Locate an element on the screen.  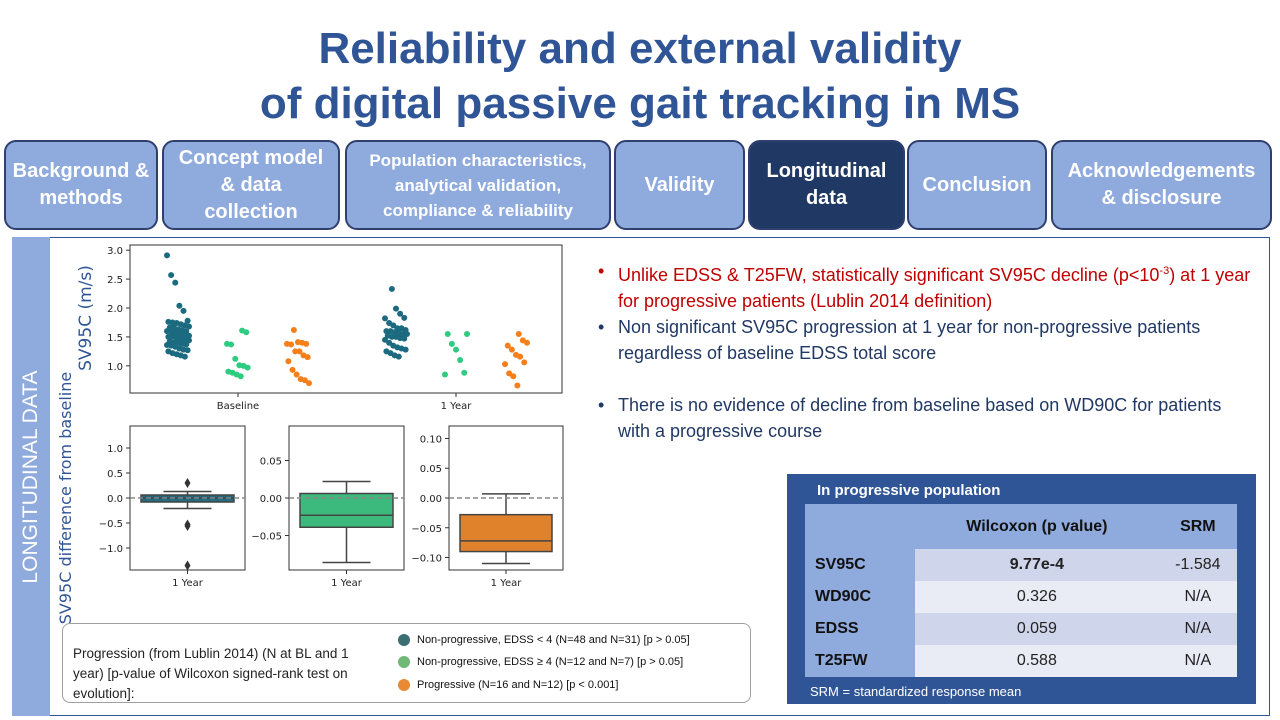
y-tick-label: 0.10 is located at coordinates (431, 439).